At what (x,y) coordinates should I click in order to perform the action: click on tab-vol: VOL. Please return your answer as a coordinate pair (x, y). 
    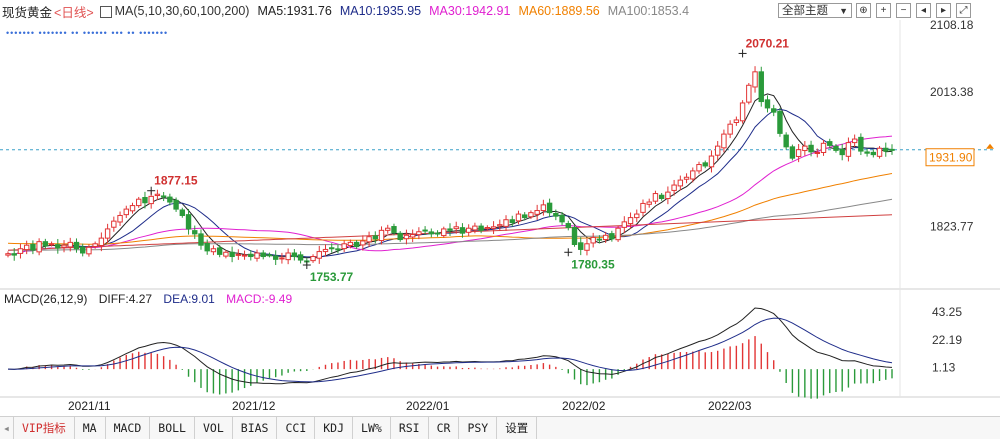
    Looking at the image, I should click on (214, 428).